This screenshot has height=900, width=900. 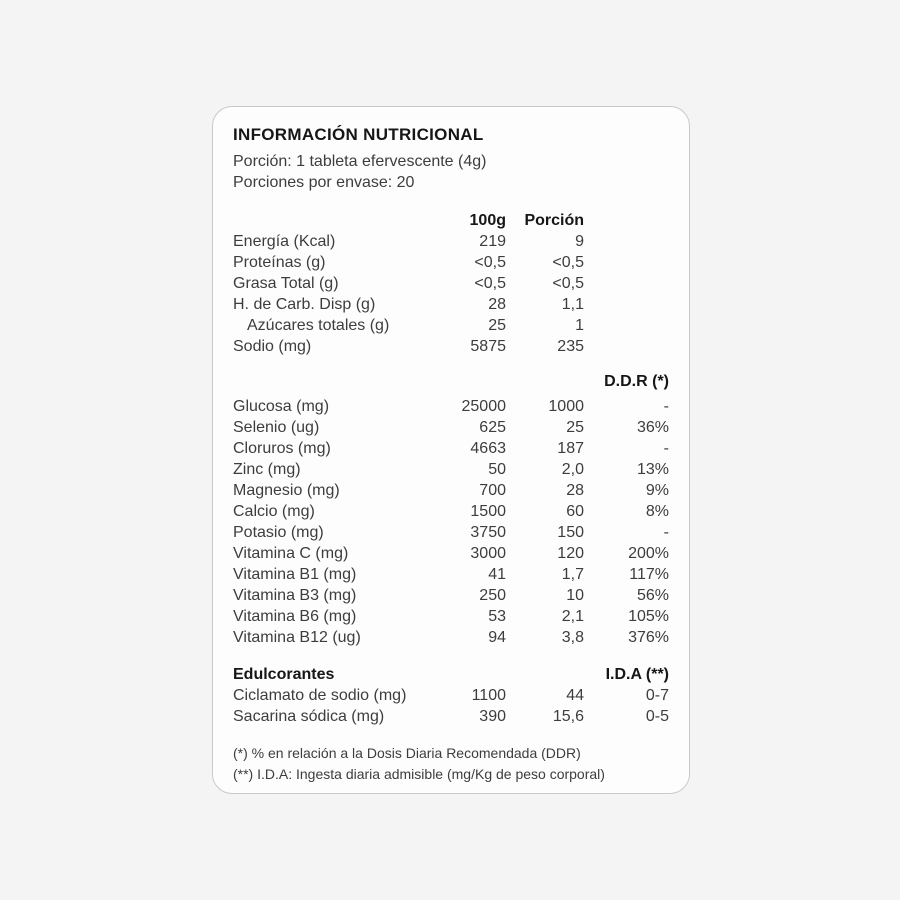 I want to click on value-portion: 28, so click(x=575, y=490).